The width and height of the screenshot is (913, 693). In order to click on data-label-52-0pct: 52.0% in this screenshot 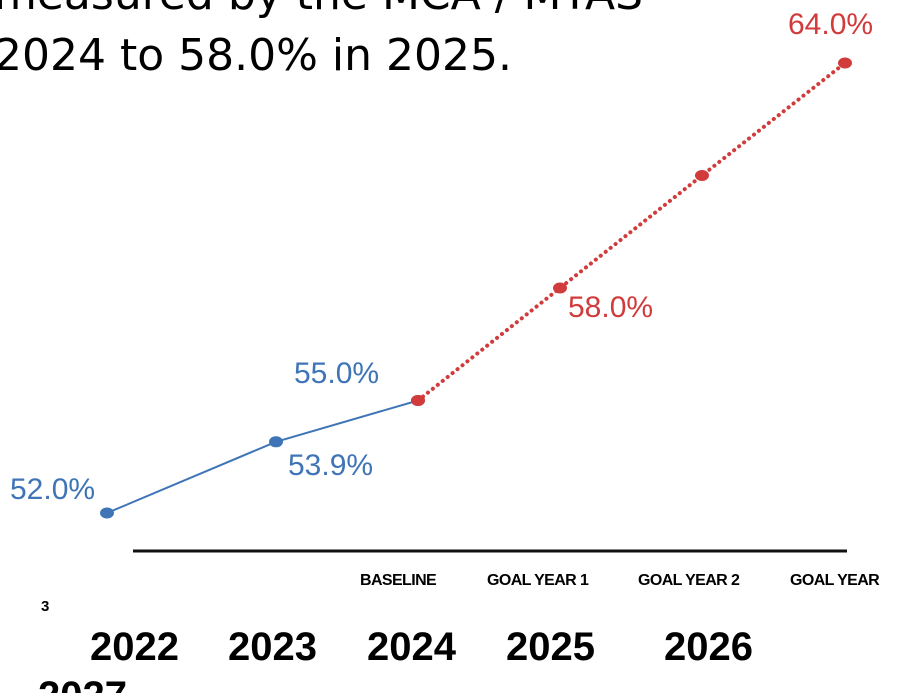, I will do `click(52, 489)`.